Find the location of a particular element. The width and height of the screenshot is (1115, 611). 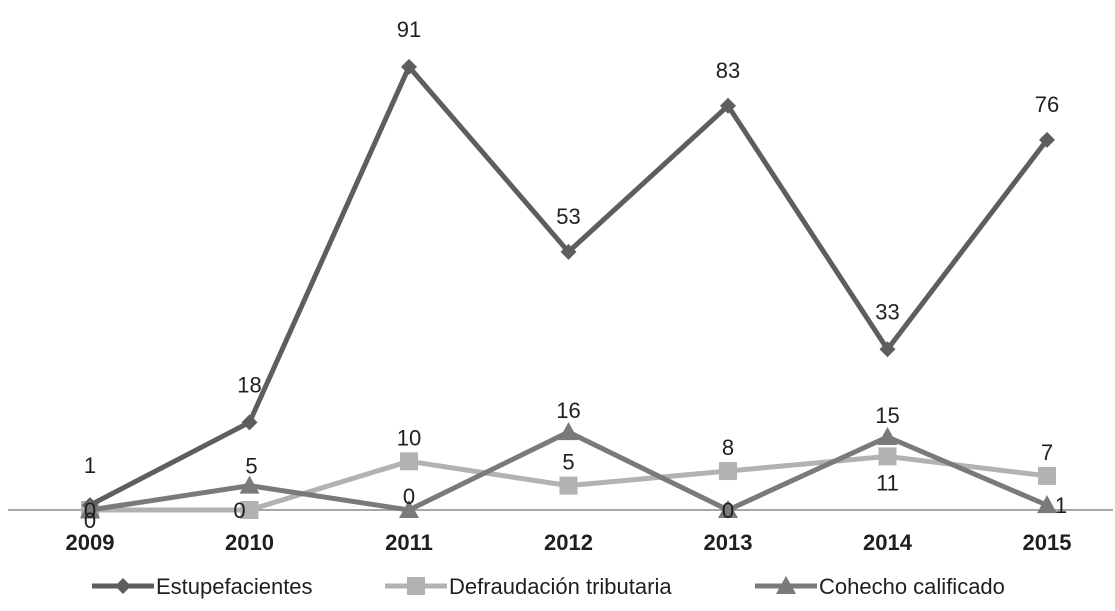

data-label: 15 is located at coordinates (887, 415).